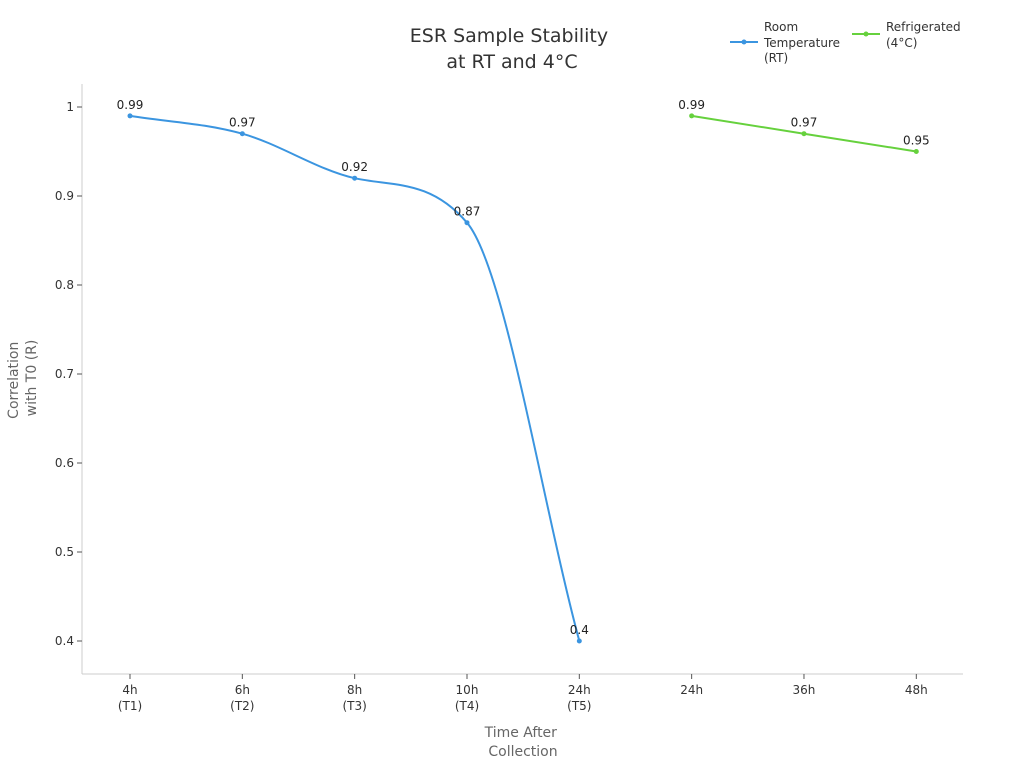  Describe the element at coordinates (354, 706) in the screenshot. I see `x-tick-label-line: (T3)` at that location.